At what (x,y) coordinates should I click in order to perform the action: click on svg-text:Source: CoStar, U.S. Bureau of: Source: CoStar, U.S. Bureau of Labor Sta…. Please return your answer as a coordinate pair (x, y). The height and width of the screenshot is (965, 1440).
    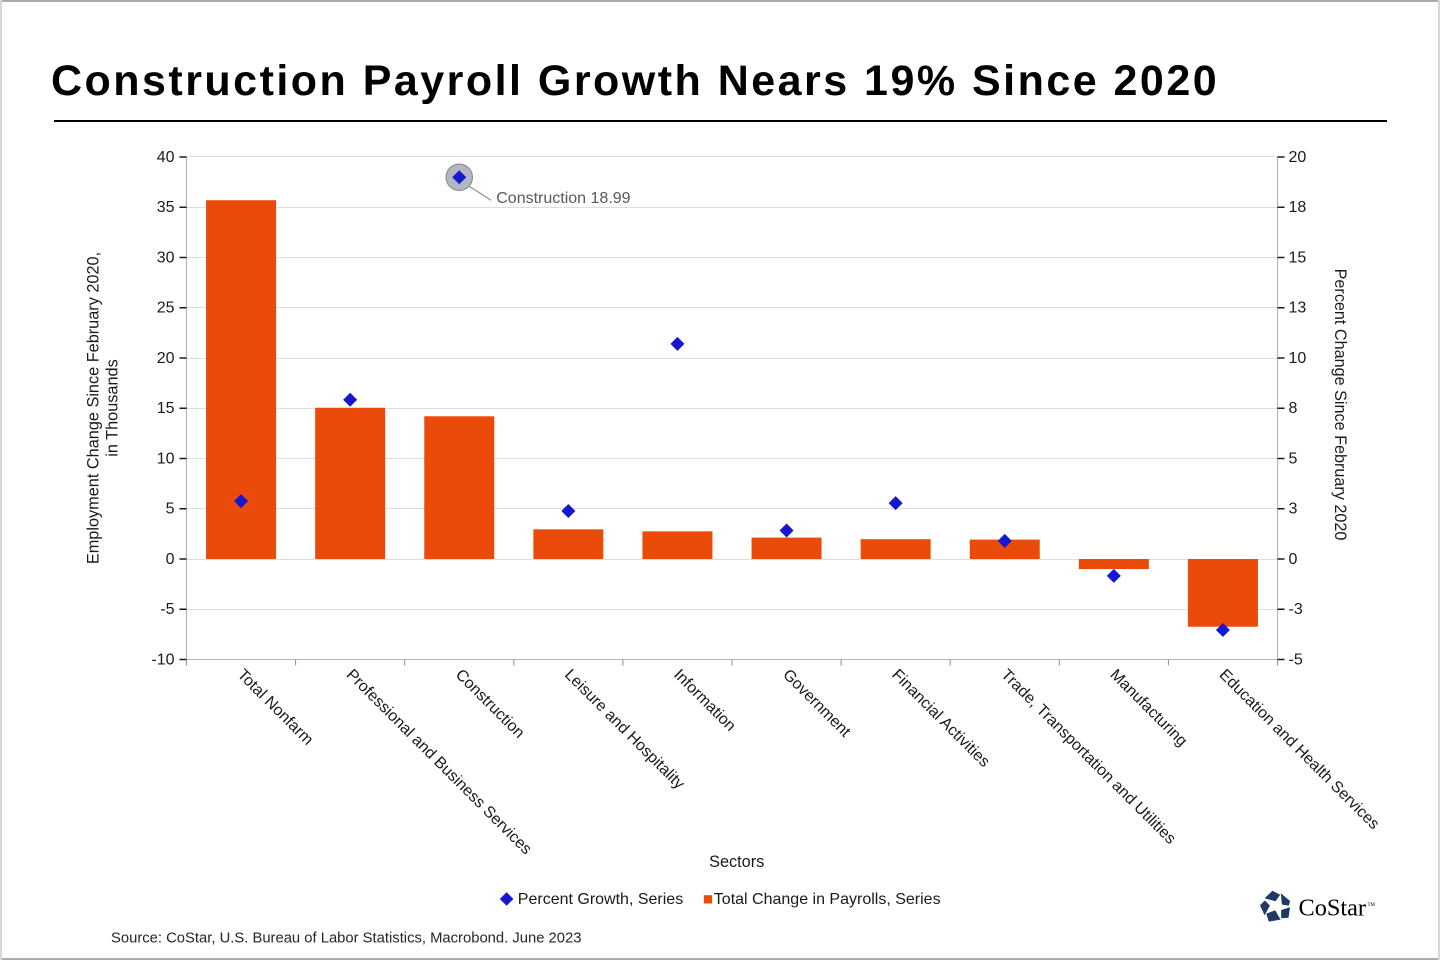
    Looking at the image, I should click on (346, 939).